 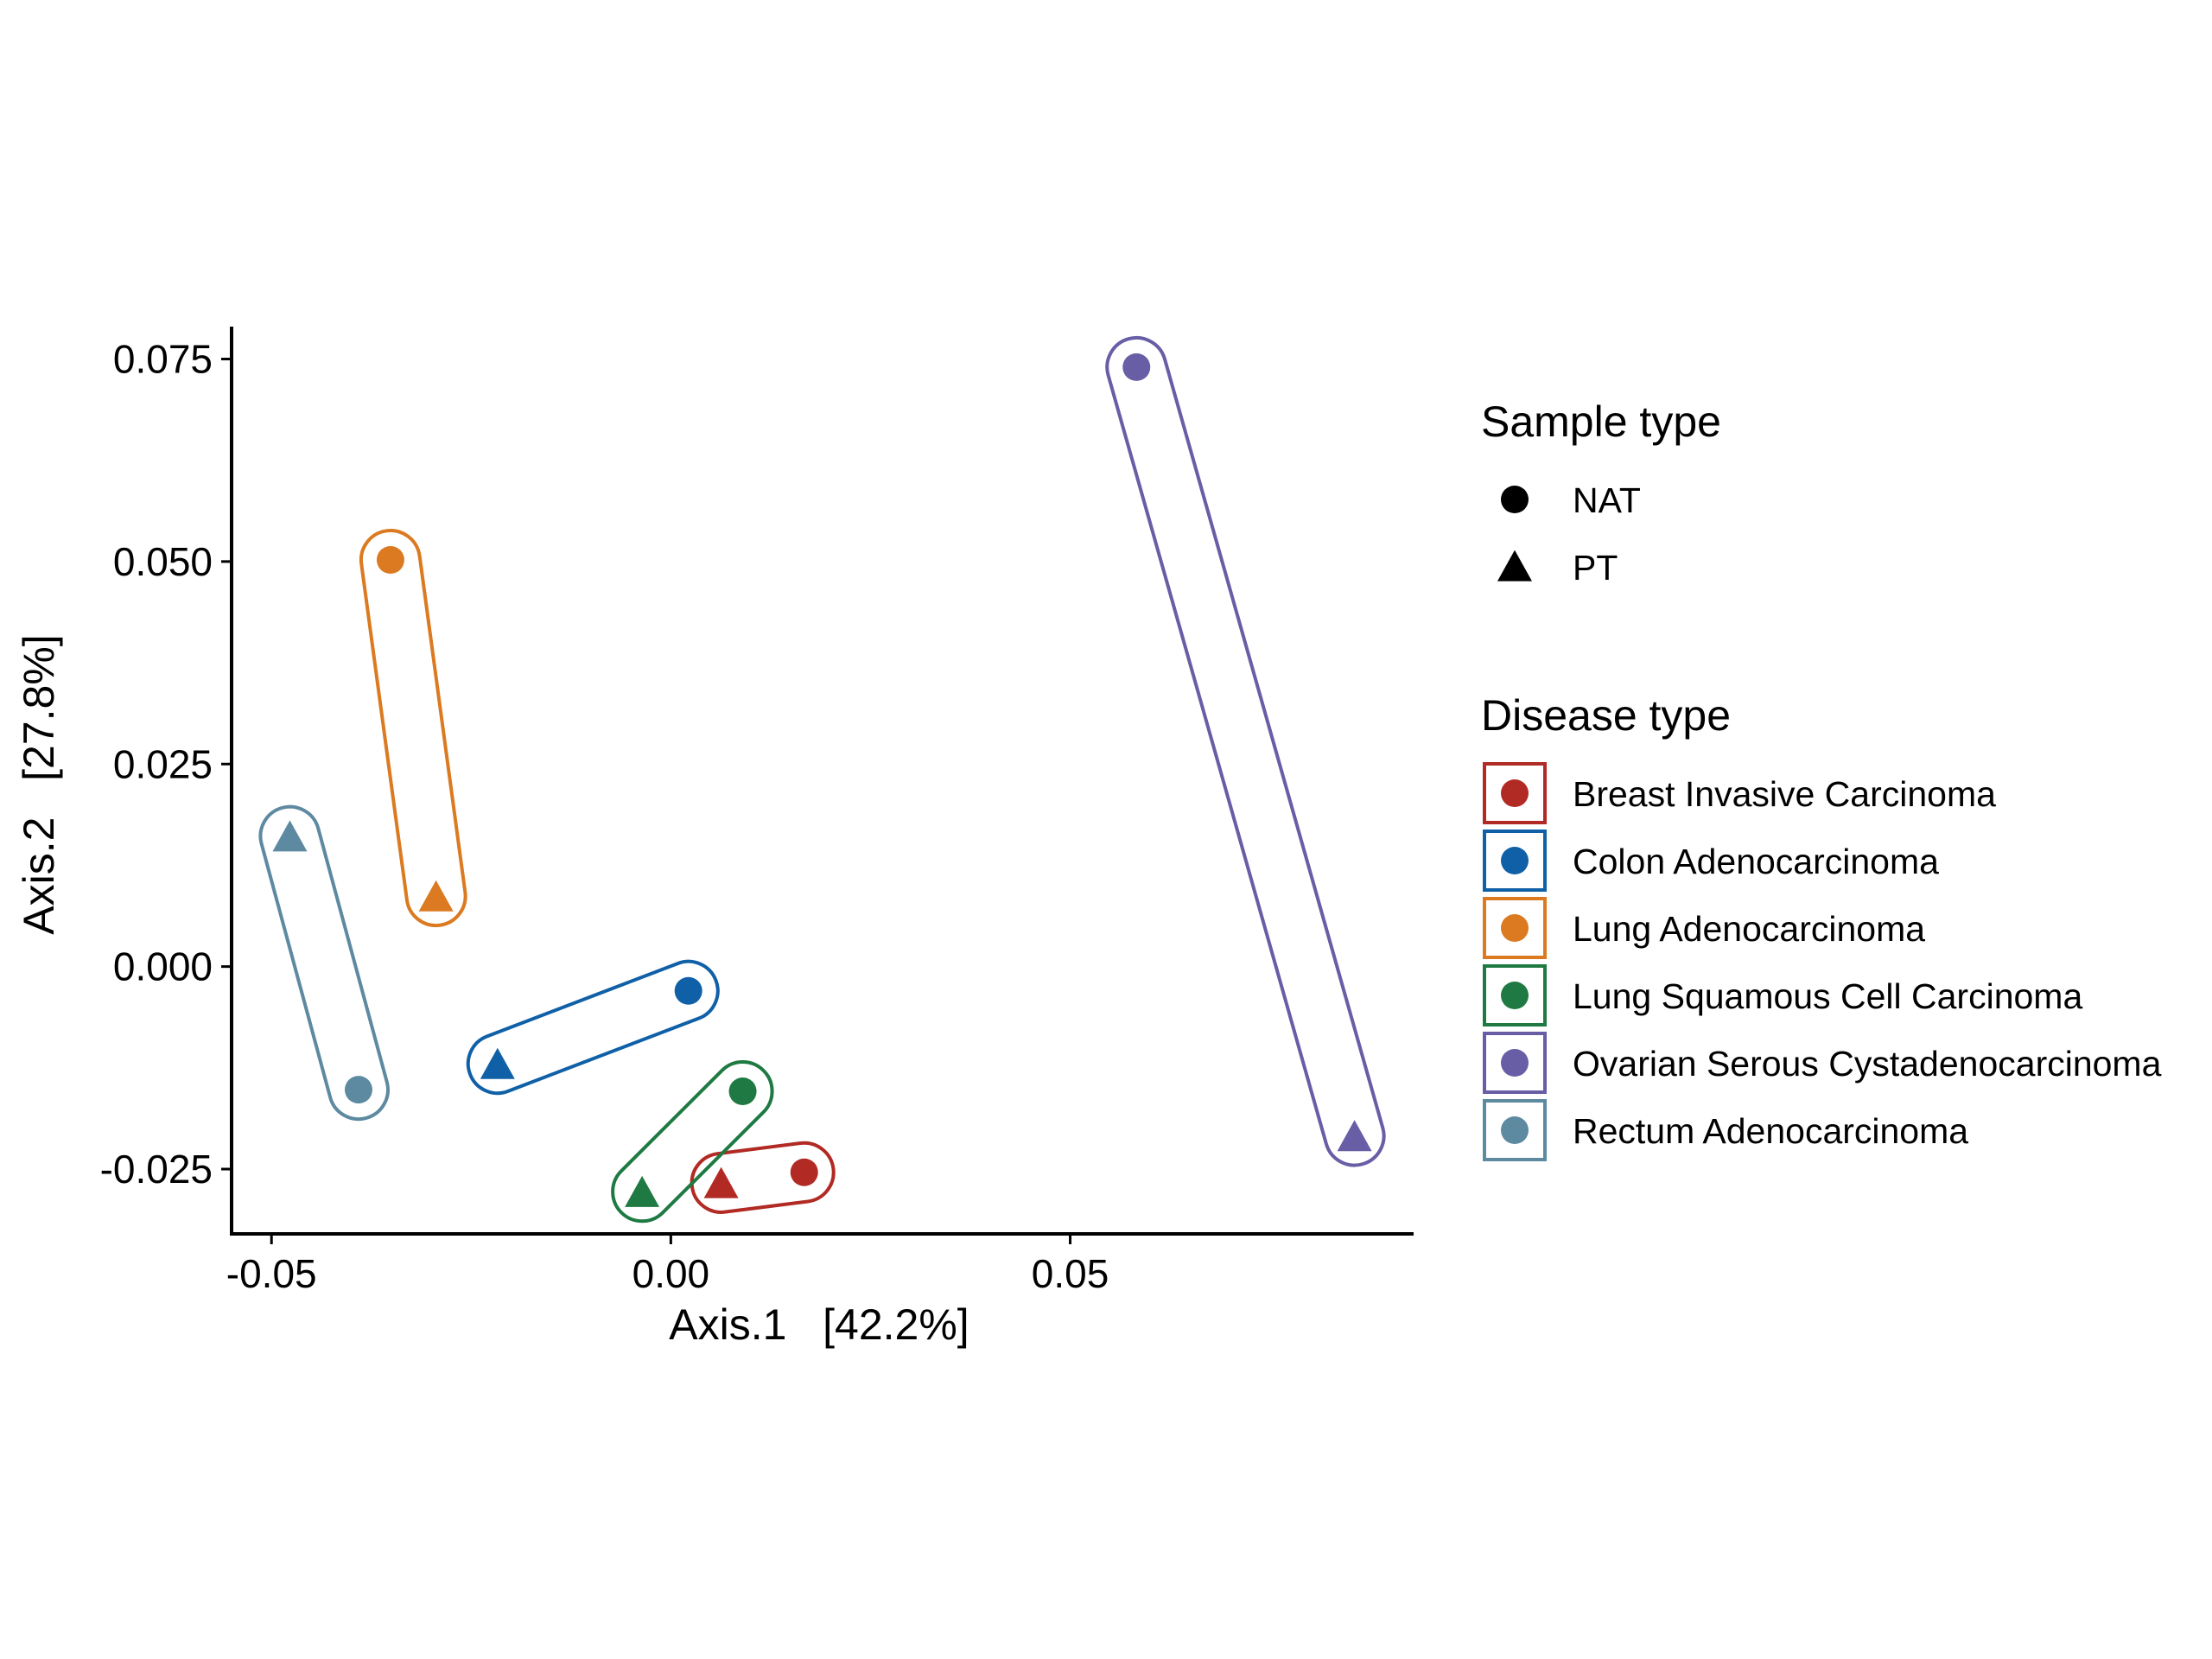 What do you see at coordinates (39, 784) in the screenshot?
I see `y-axis-title: Axis.2 [27.8%]` at bounding box center [39, 784].